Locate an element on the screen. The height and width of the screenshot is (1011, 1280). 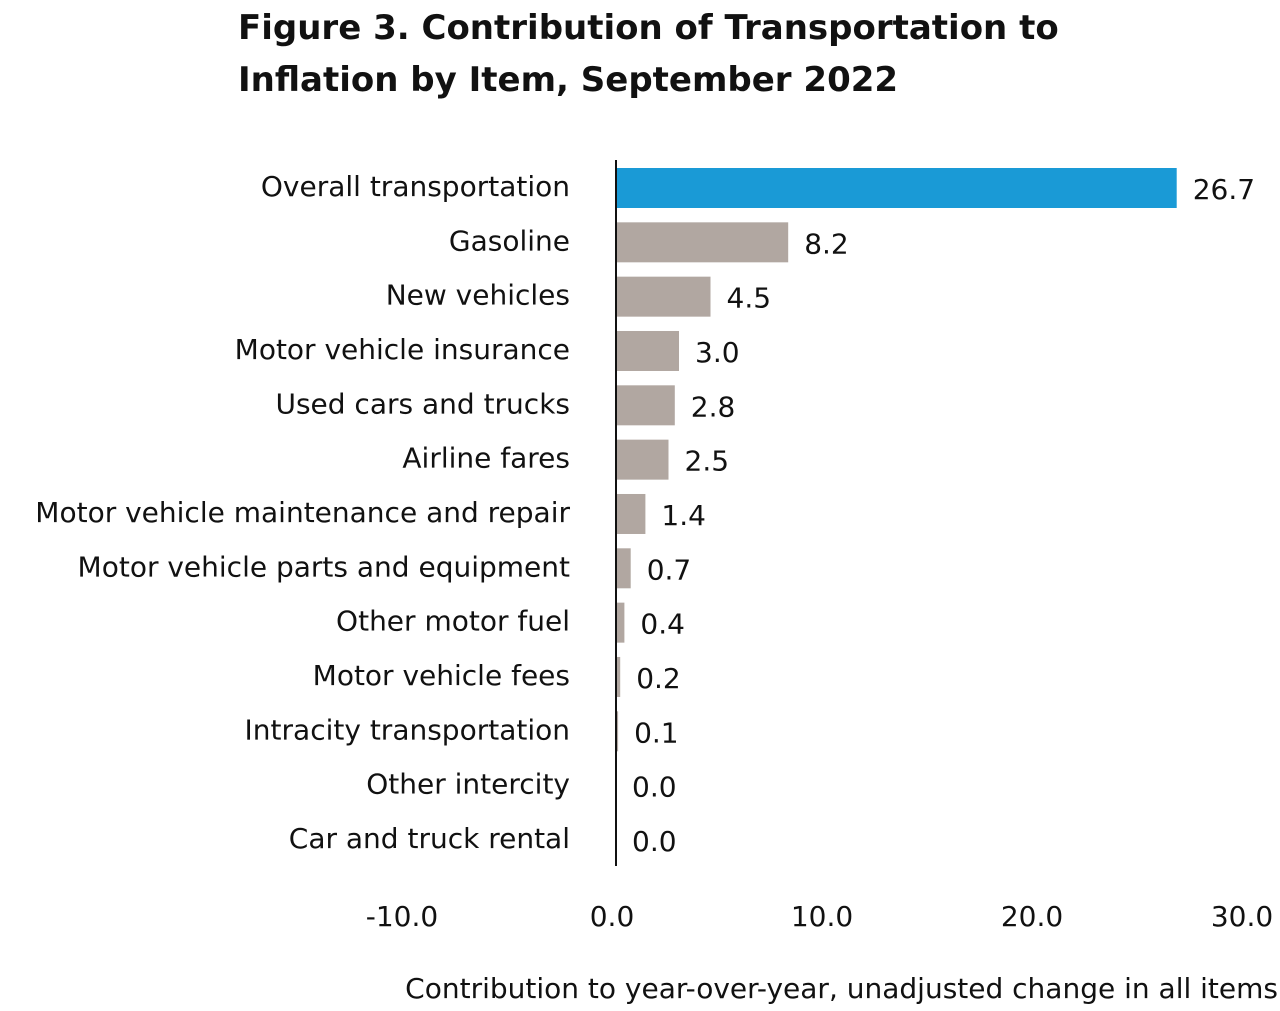
y-tick-label: Airline fares is located at coordinates (486, 458).